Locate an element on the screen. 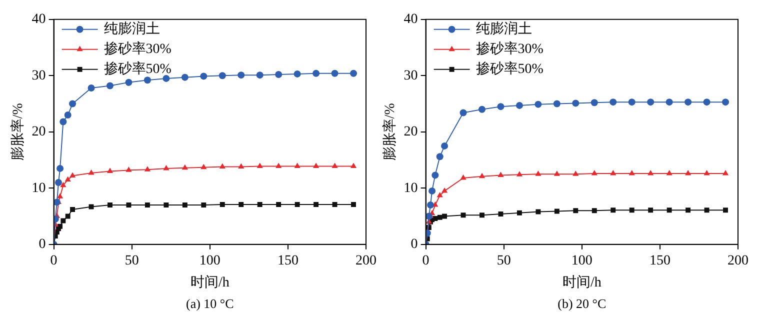 The image size is (761, 323). y-tick-label: 10 is located at coordinates (411, 188).